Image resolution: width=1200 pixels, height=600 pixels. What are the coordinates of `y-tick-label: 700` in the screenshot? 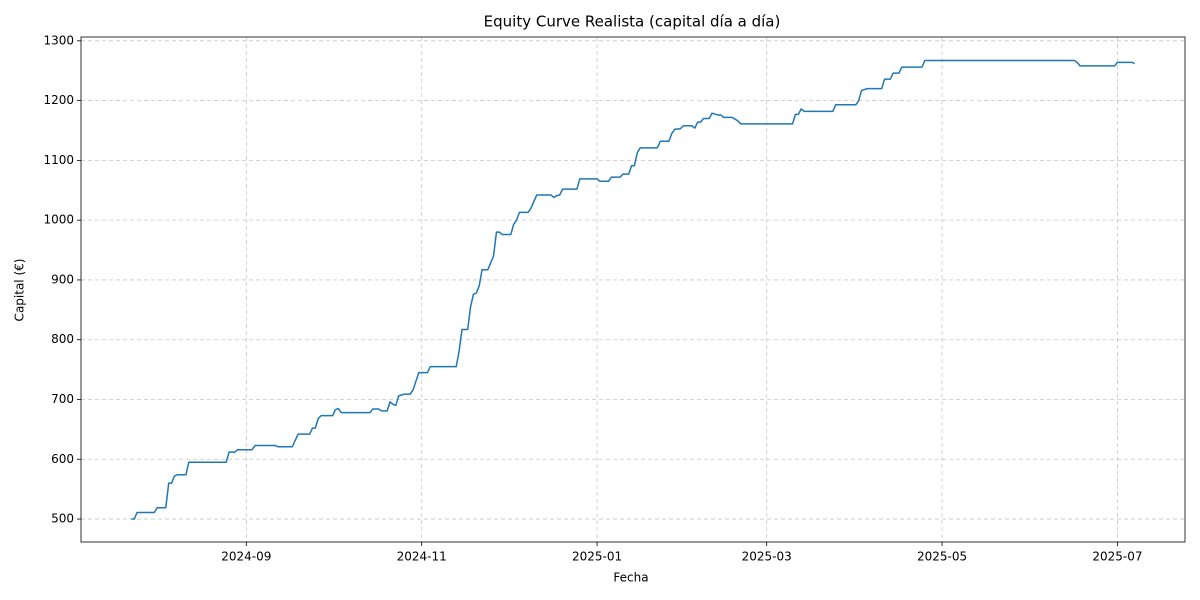 It's located at (62, 399).